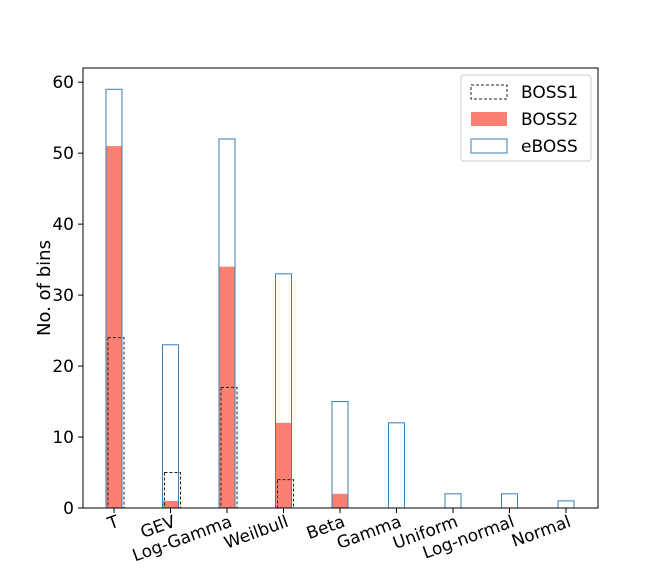 Image resolution: width=664 pixels, height=570 pixels. I want to click on y-tick-label: 50, so click(63, 154).